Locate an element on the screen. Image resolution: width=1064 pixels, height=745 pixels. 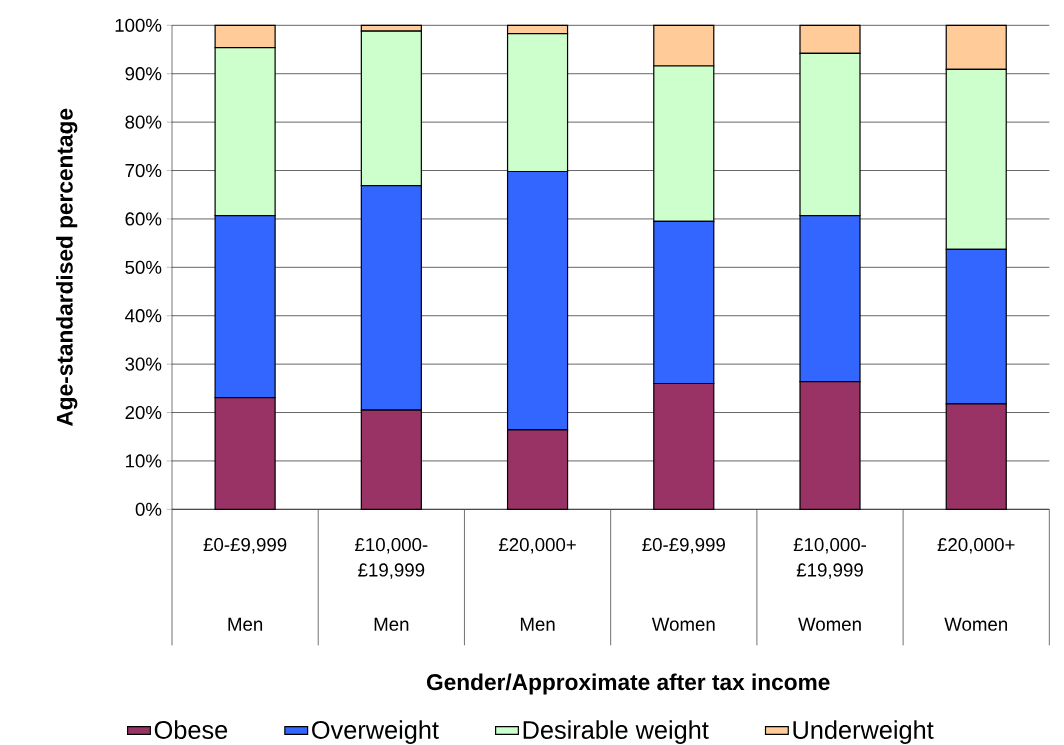
y-tick-label: 100% is located at coordinates (138, 25).